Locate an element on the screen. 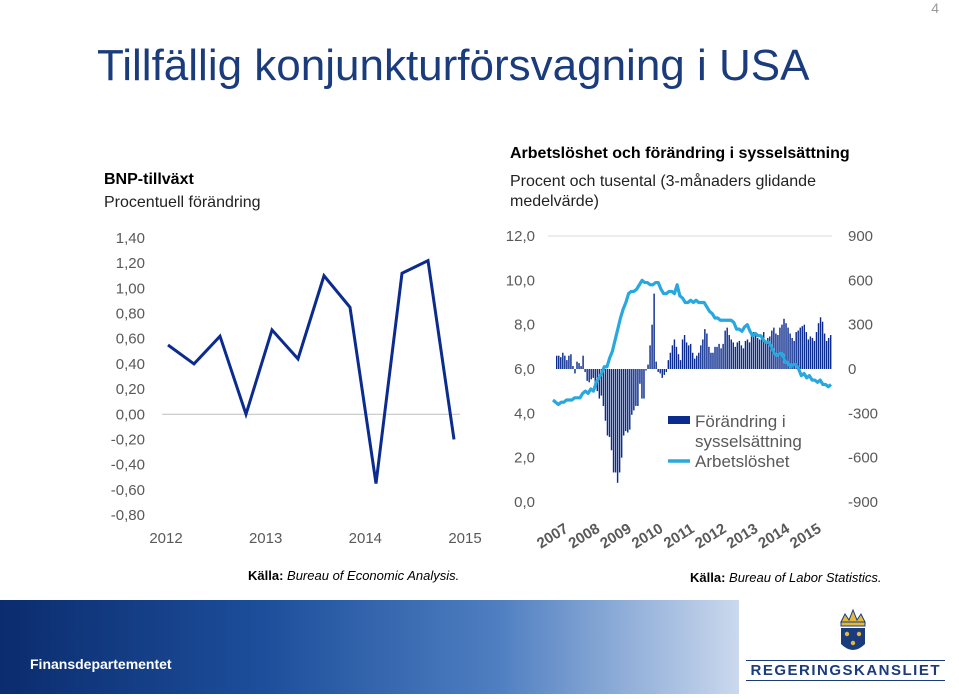 This screenshot has height=699, width=959. gdp-y-tick-label: 0,20 is located at coordinates (130, 389).